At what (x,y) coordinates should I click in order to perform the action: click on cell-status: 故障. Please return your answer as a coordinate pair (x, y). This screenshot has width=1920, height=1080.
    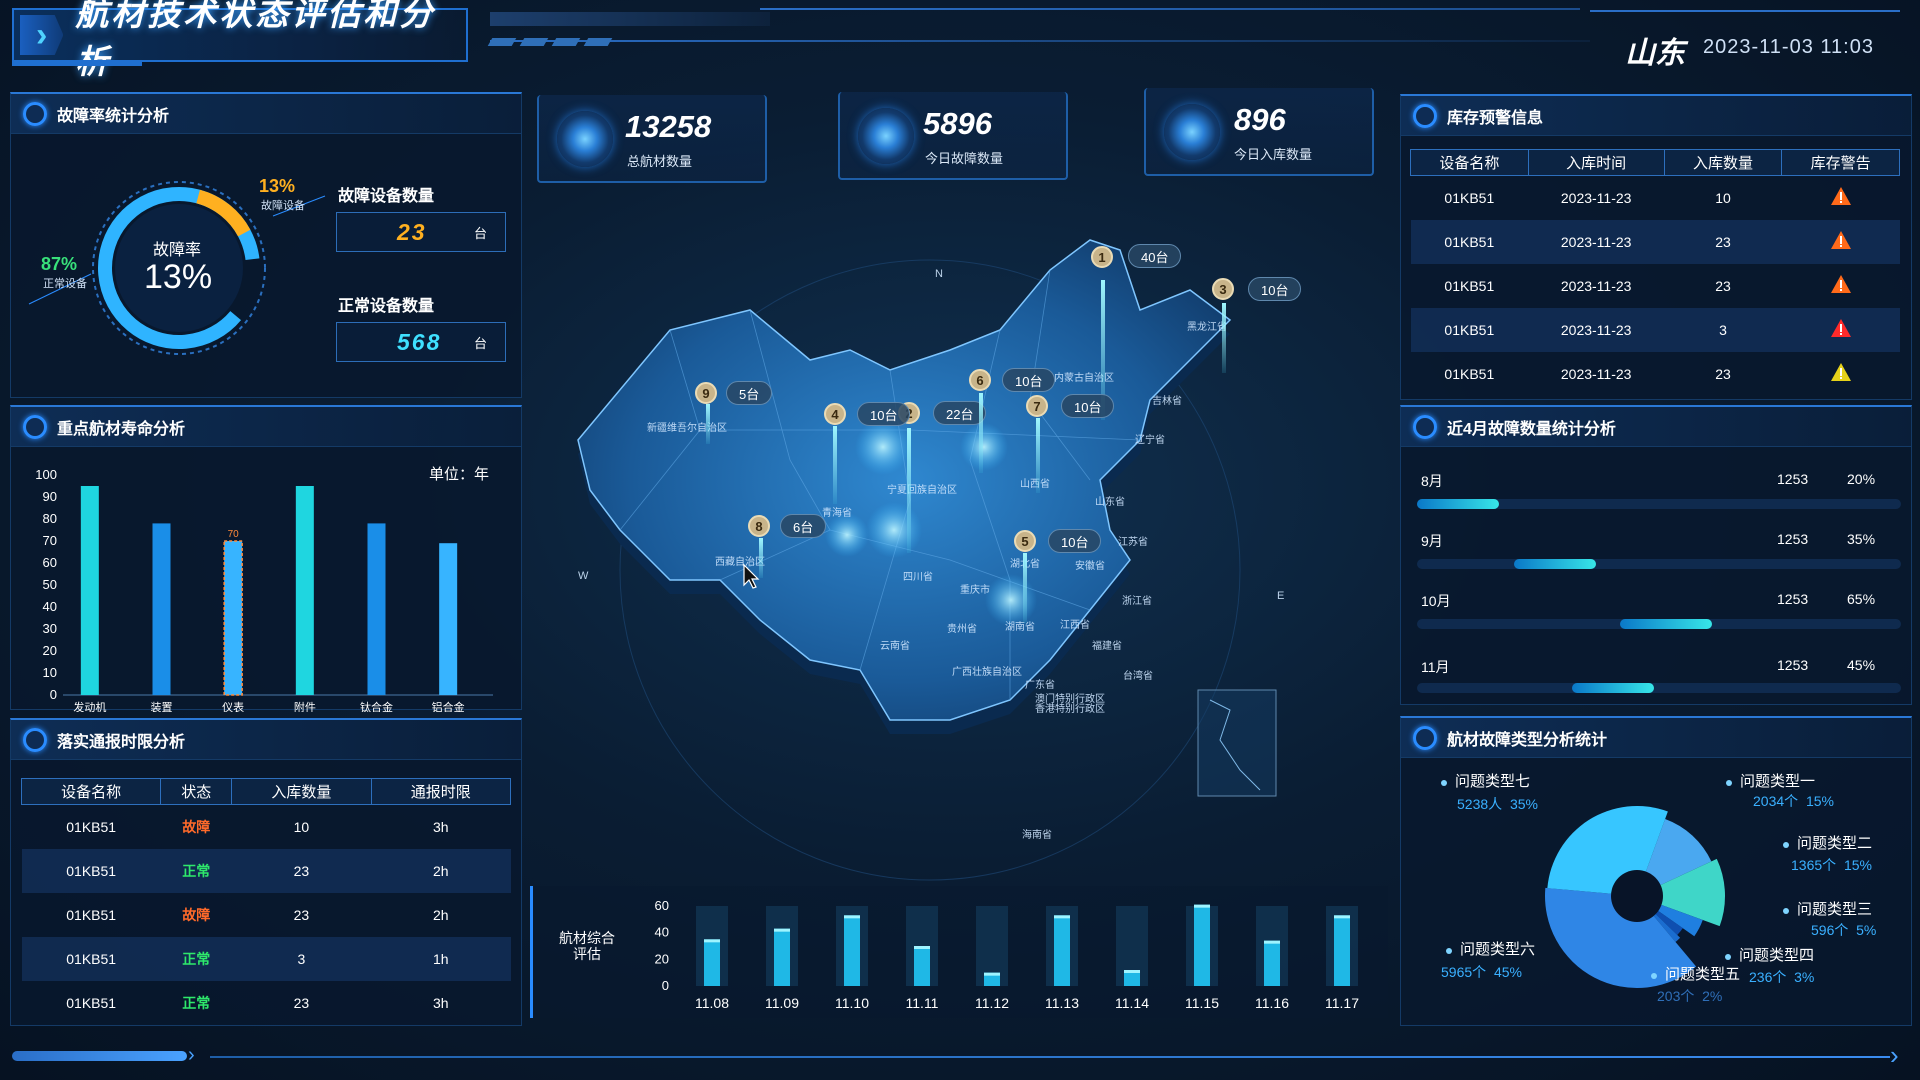
    Looking at the image, I should click on (196, 826).